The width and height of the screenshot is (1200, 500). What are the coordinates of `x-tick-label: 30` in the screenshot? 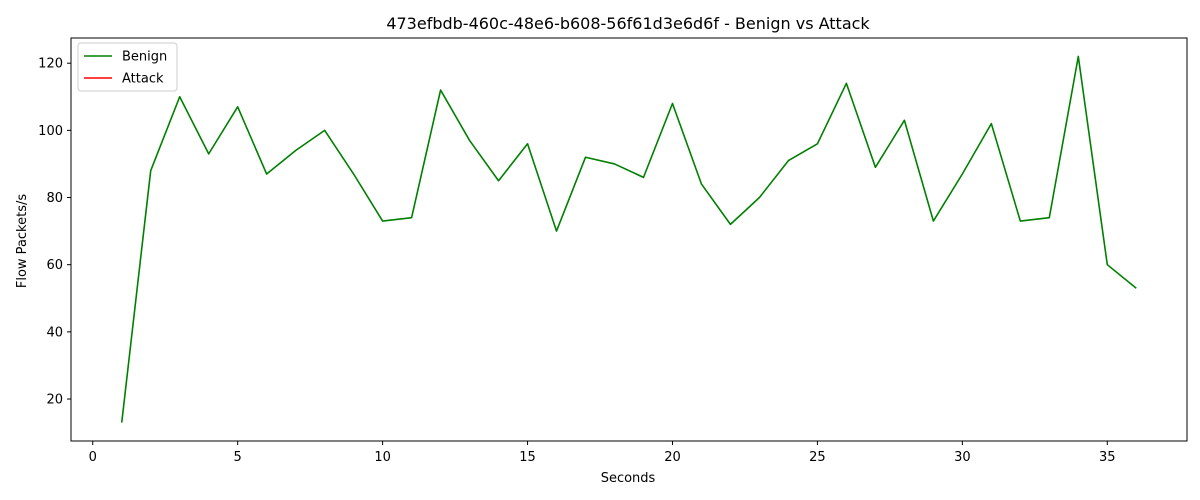 It's located at (962, 457).